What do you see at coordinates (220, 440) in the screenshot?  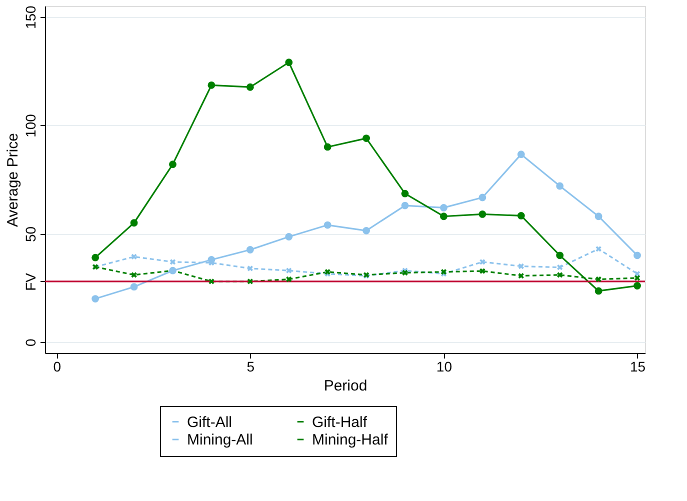 I see `legend-label: Mining-All` at bounding box center [220, 440].